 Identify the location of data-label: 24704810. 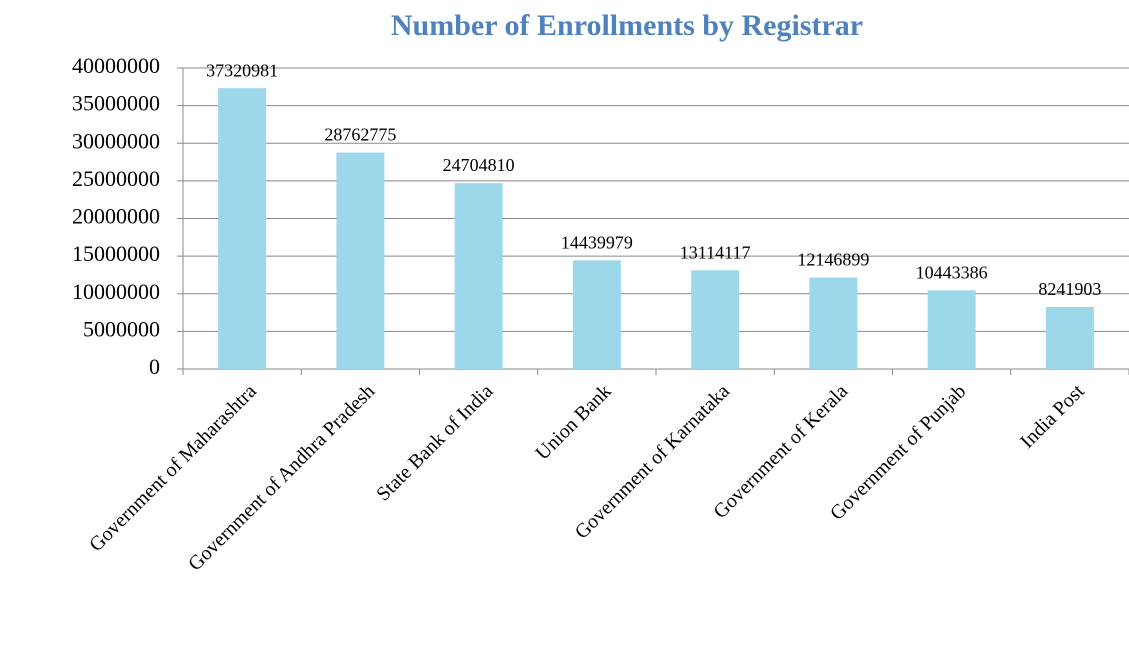
(479, 165).